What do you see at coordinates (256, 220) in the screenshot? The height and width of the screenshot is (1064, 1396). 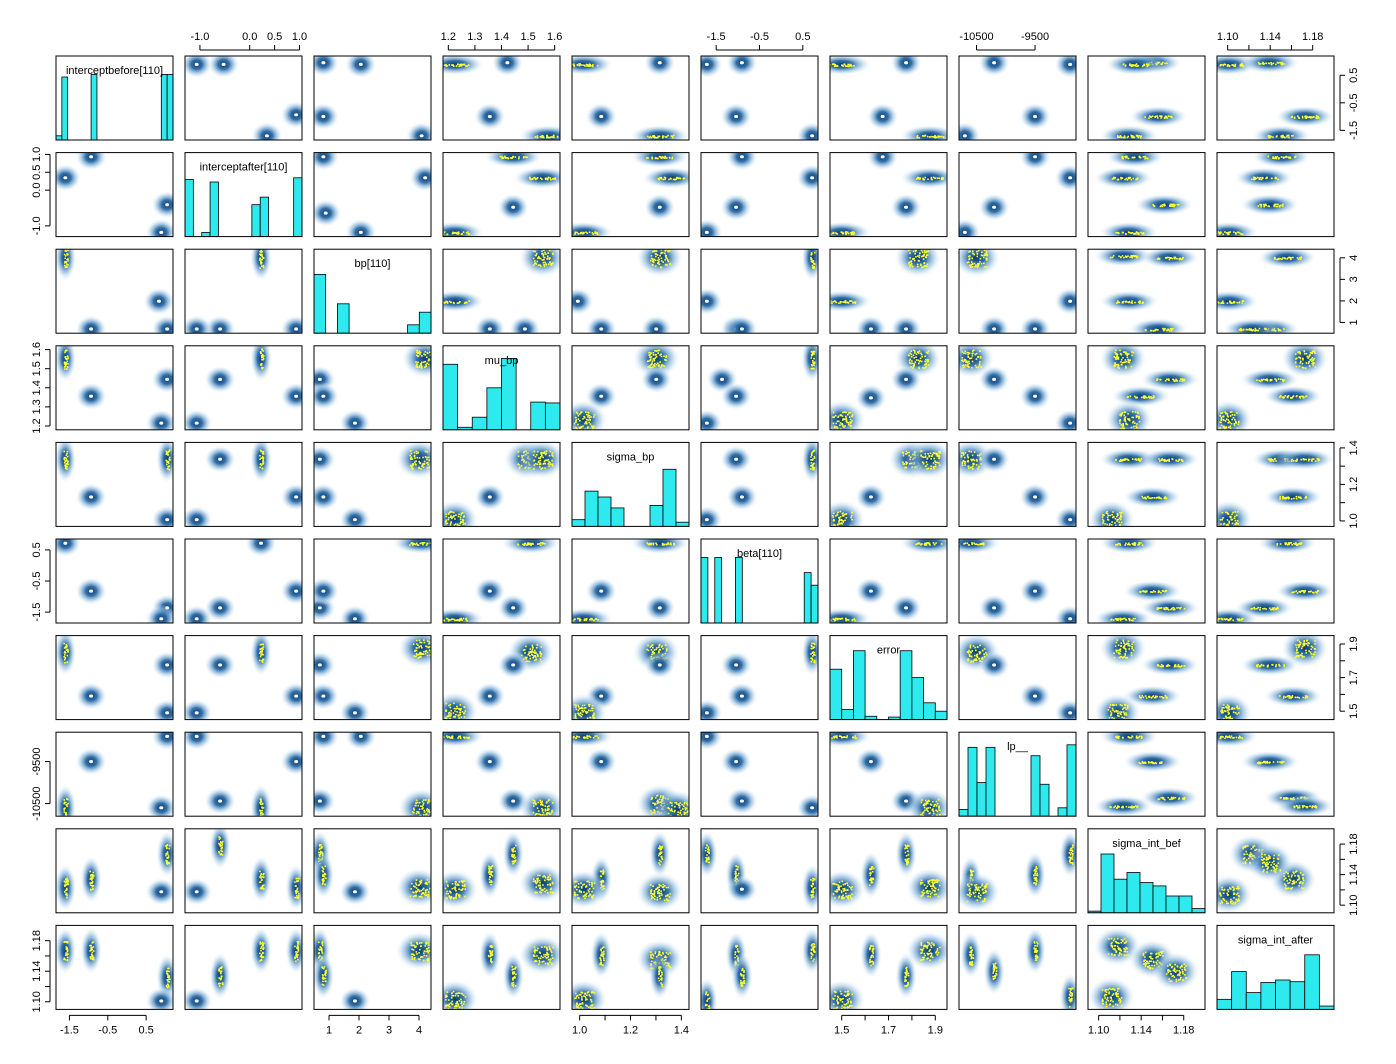 I see `hist-bar` at bounding box center [256, 220].